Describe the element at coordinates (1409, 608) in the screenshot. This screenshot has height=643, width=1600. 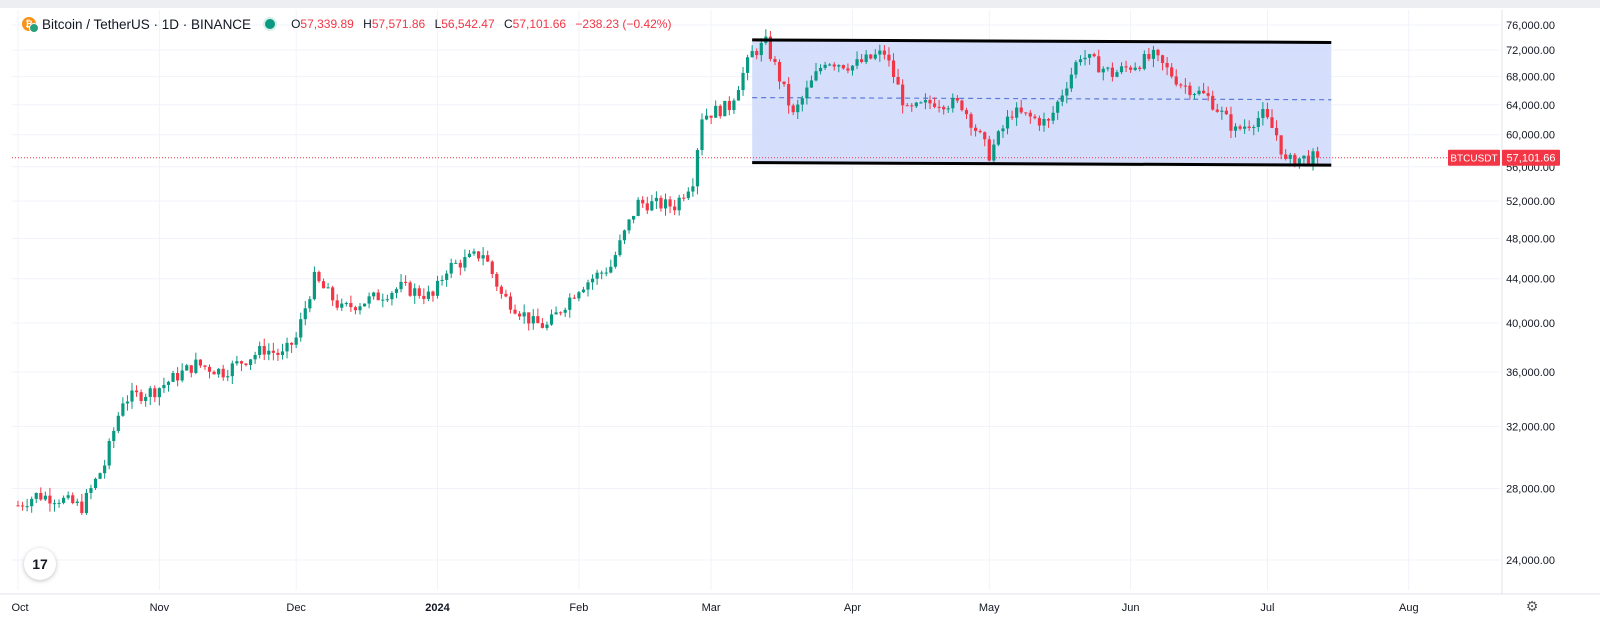
I see `x-tick-label: Aug` at that location.